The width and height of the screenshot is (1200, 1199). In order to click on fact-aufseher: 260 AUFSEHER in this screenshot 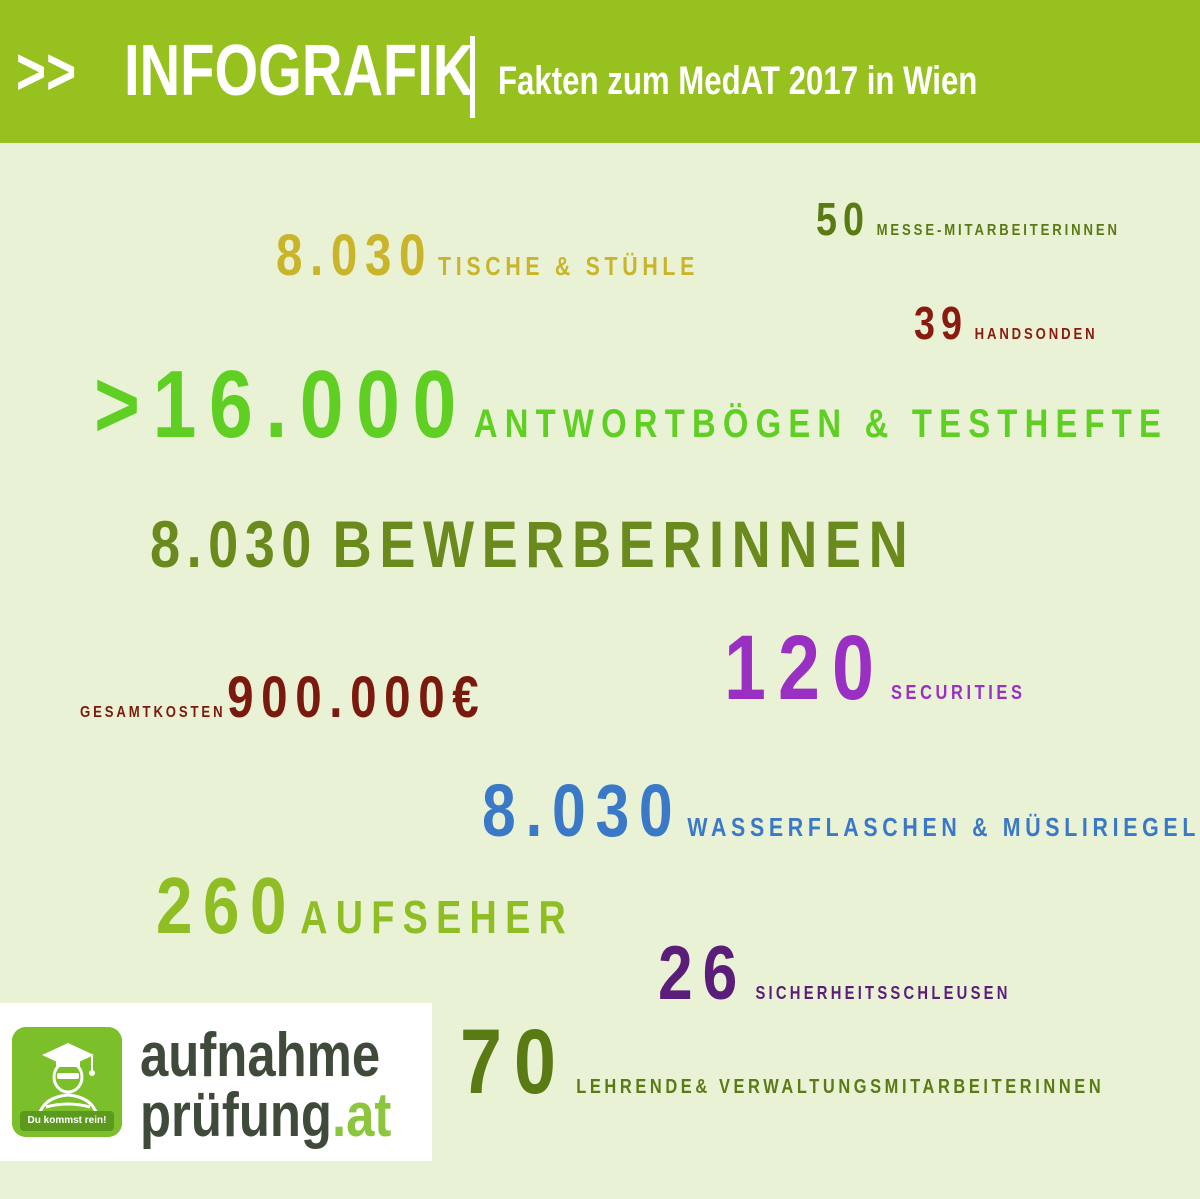, I will do `click(365, 906)`.